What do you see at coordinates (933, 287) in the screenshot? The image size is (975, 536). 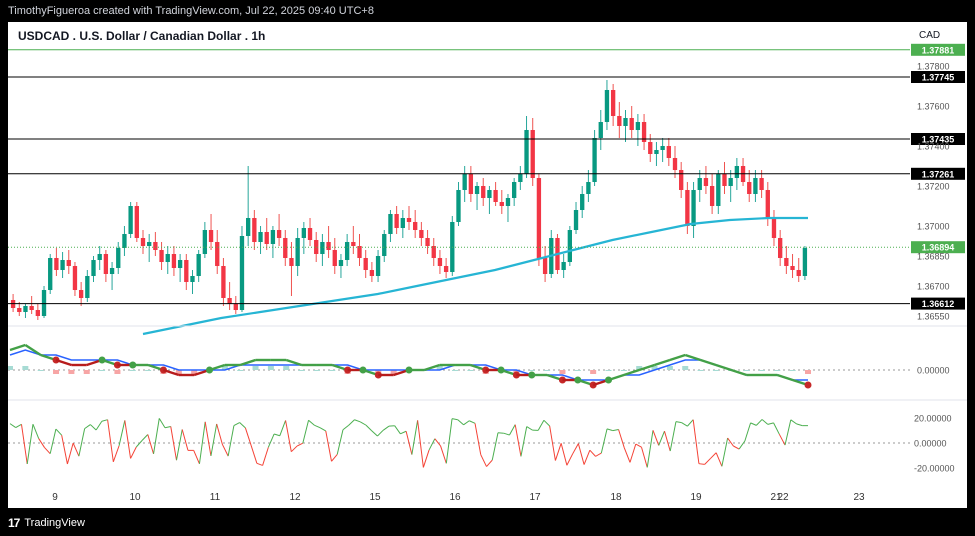 I see `price-tick-label: 1.36700` at bounding box center [933, 287].